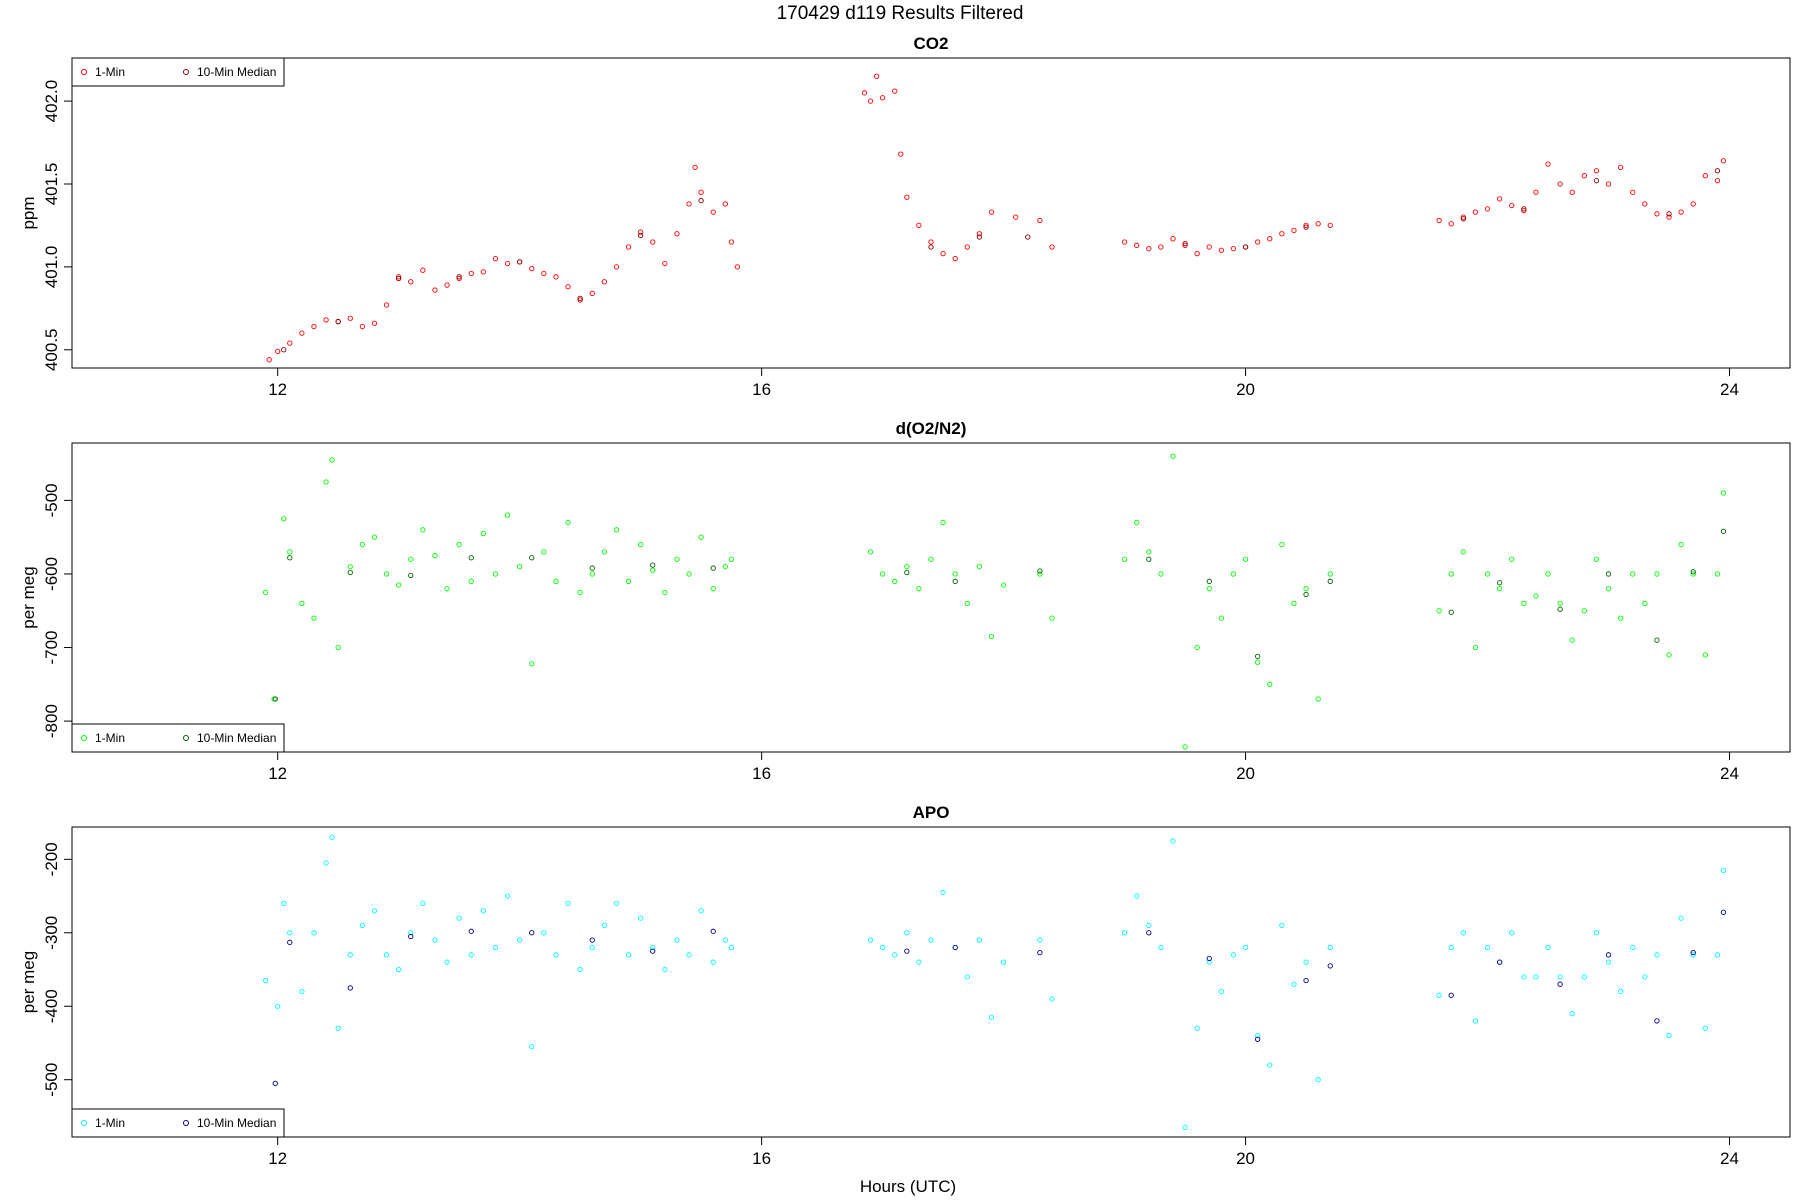 The width and height of the screenshot is (1800, 1200). What do you see at coordinates (51, 933) in the screenshot?
I see `y-tick-label: -300` at bounding box center [51, 933].